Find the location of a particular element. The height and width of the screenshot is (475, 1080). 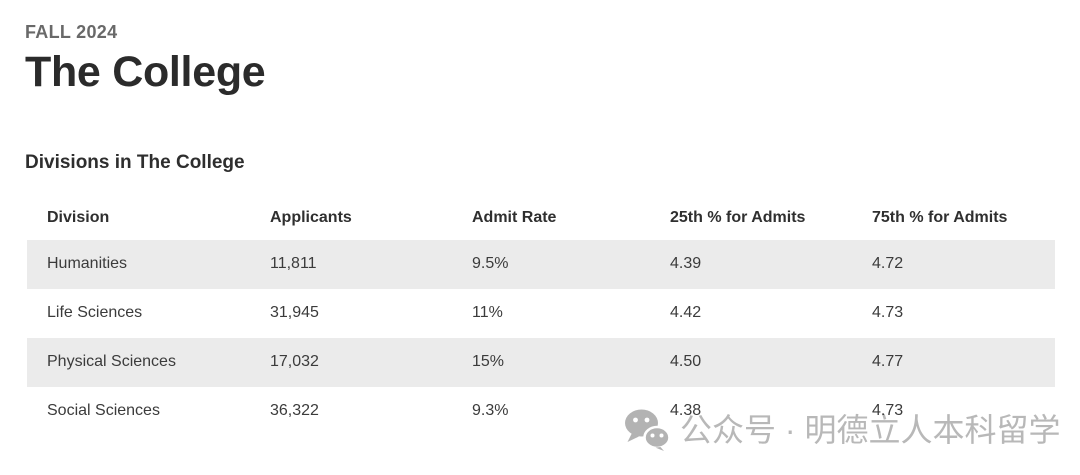

column-header-applicants: Applicants is located at coordinates (311, 217).